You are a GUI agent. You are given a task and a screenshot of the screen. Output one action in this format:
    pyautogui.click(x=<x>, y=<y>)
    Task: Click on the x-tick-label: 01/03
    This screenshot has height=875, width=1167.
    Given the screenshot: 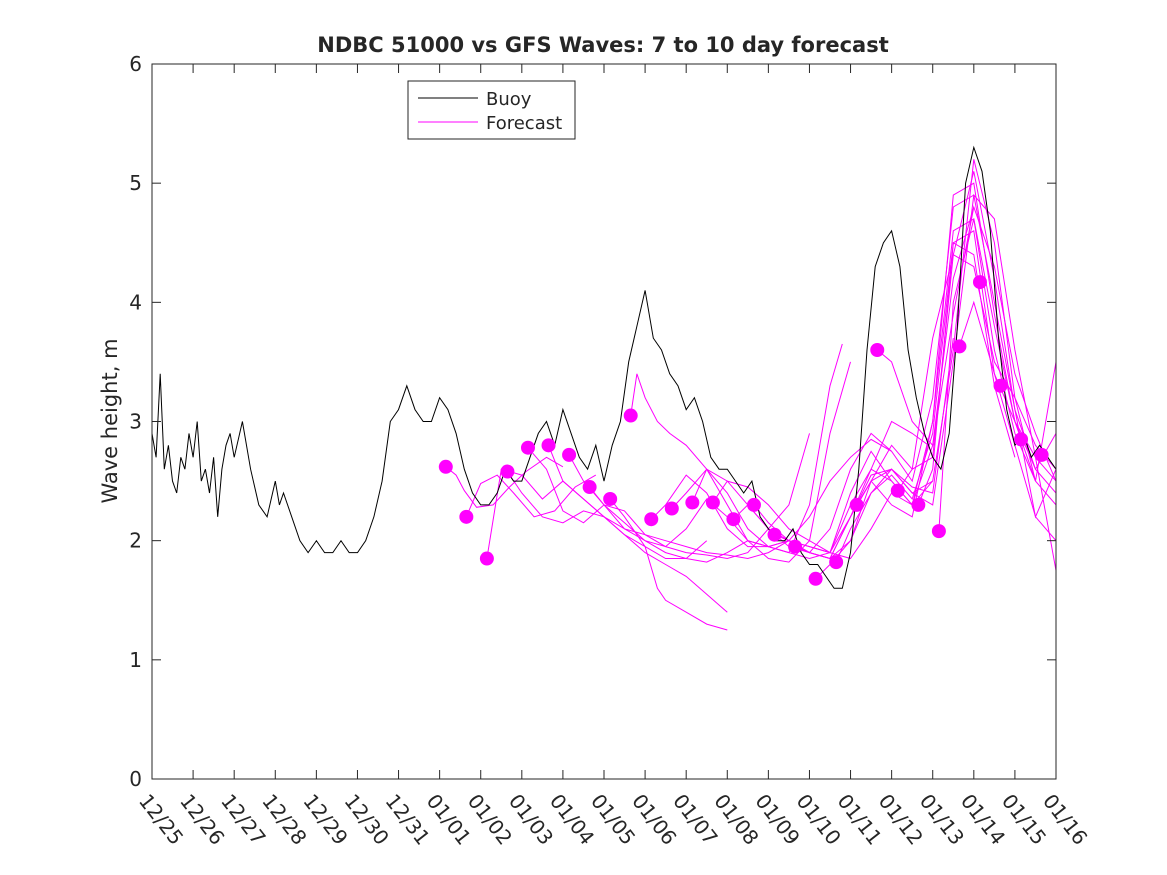 What is the action you would take?
    pyautogui.click(x=531, y=819)
    